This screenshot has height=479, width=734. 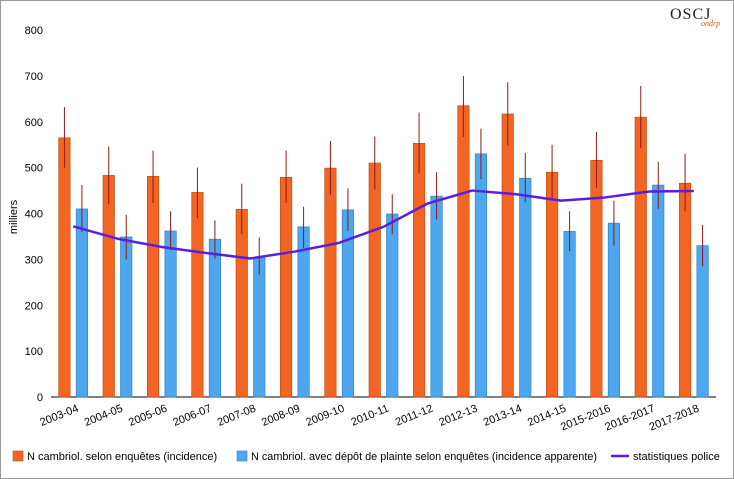 I want to click on x-tick-label: 2015-2016, so click(x=585, y=418).